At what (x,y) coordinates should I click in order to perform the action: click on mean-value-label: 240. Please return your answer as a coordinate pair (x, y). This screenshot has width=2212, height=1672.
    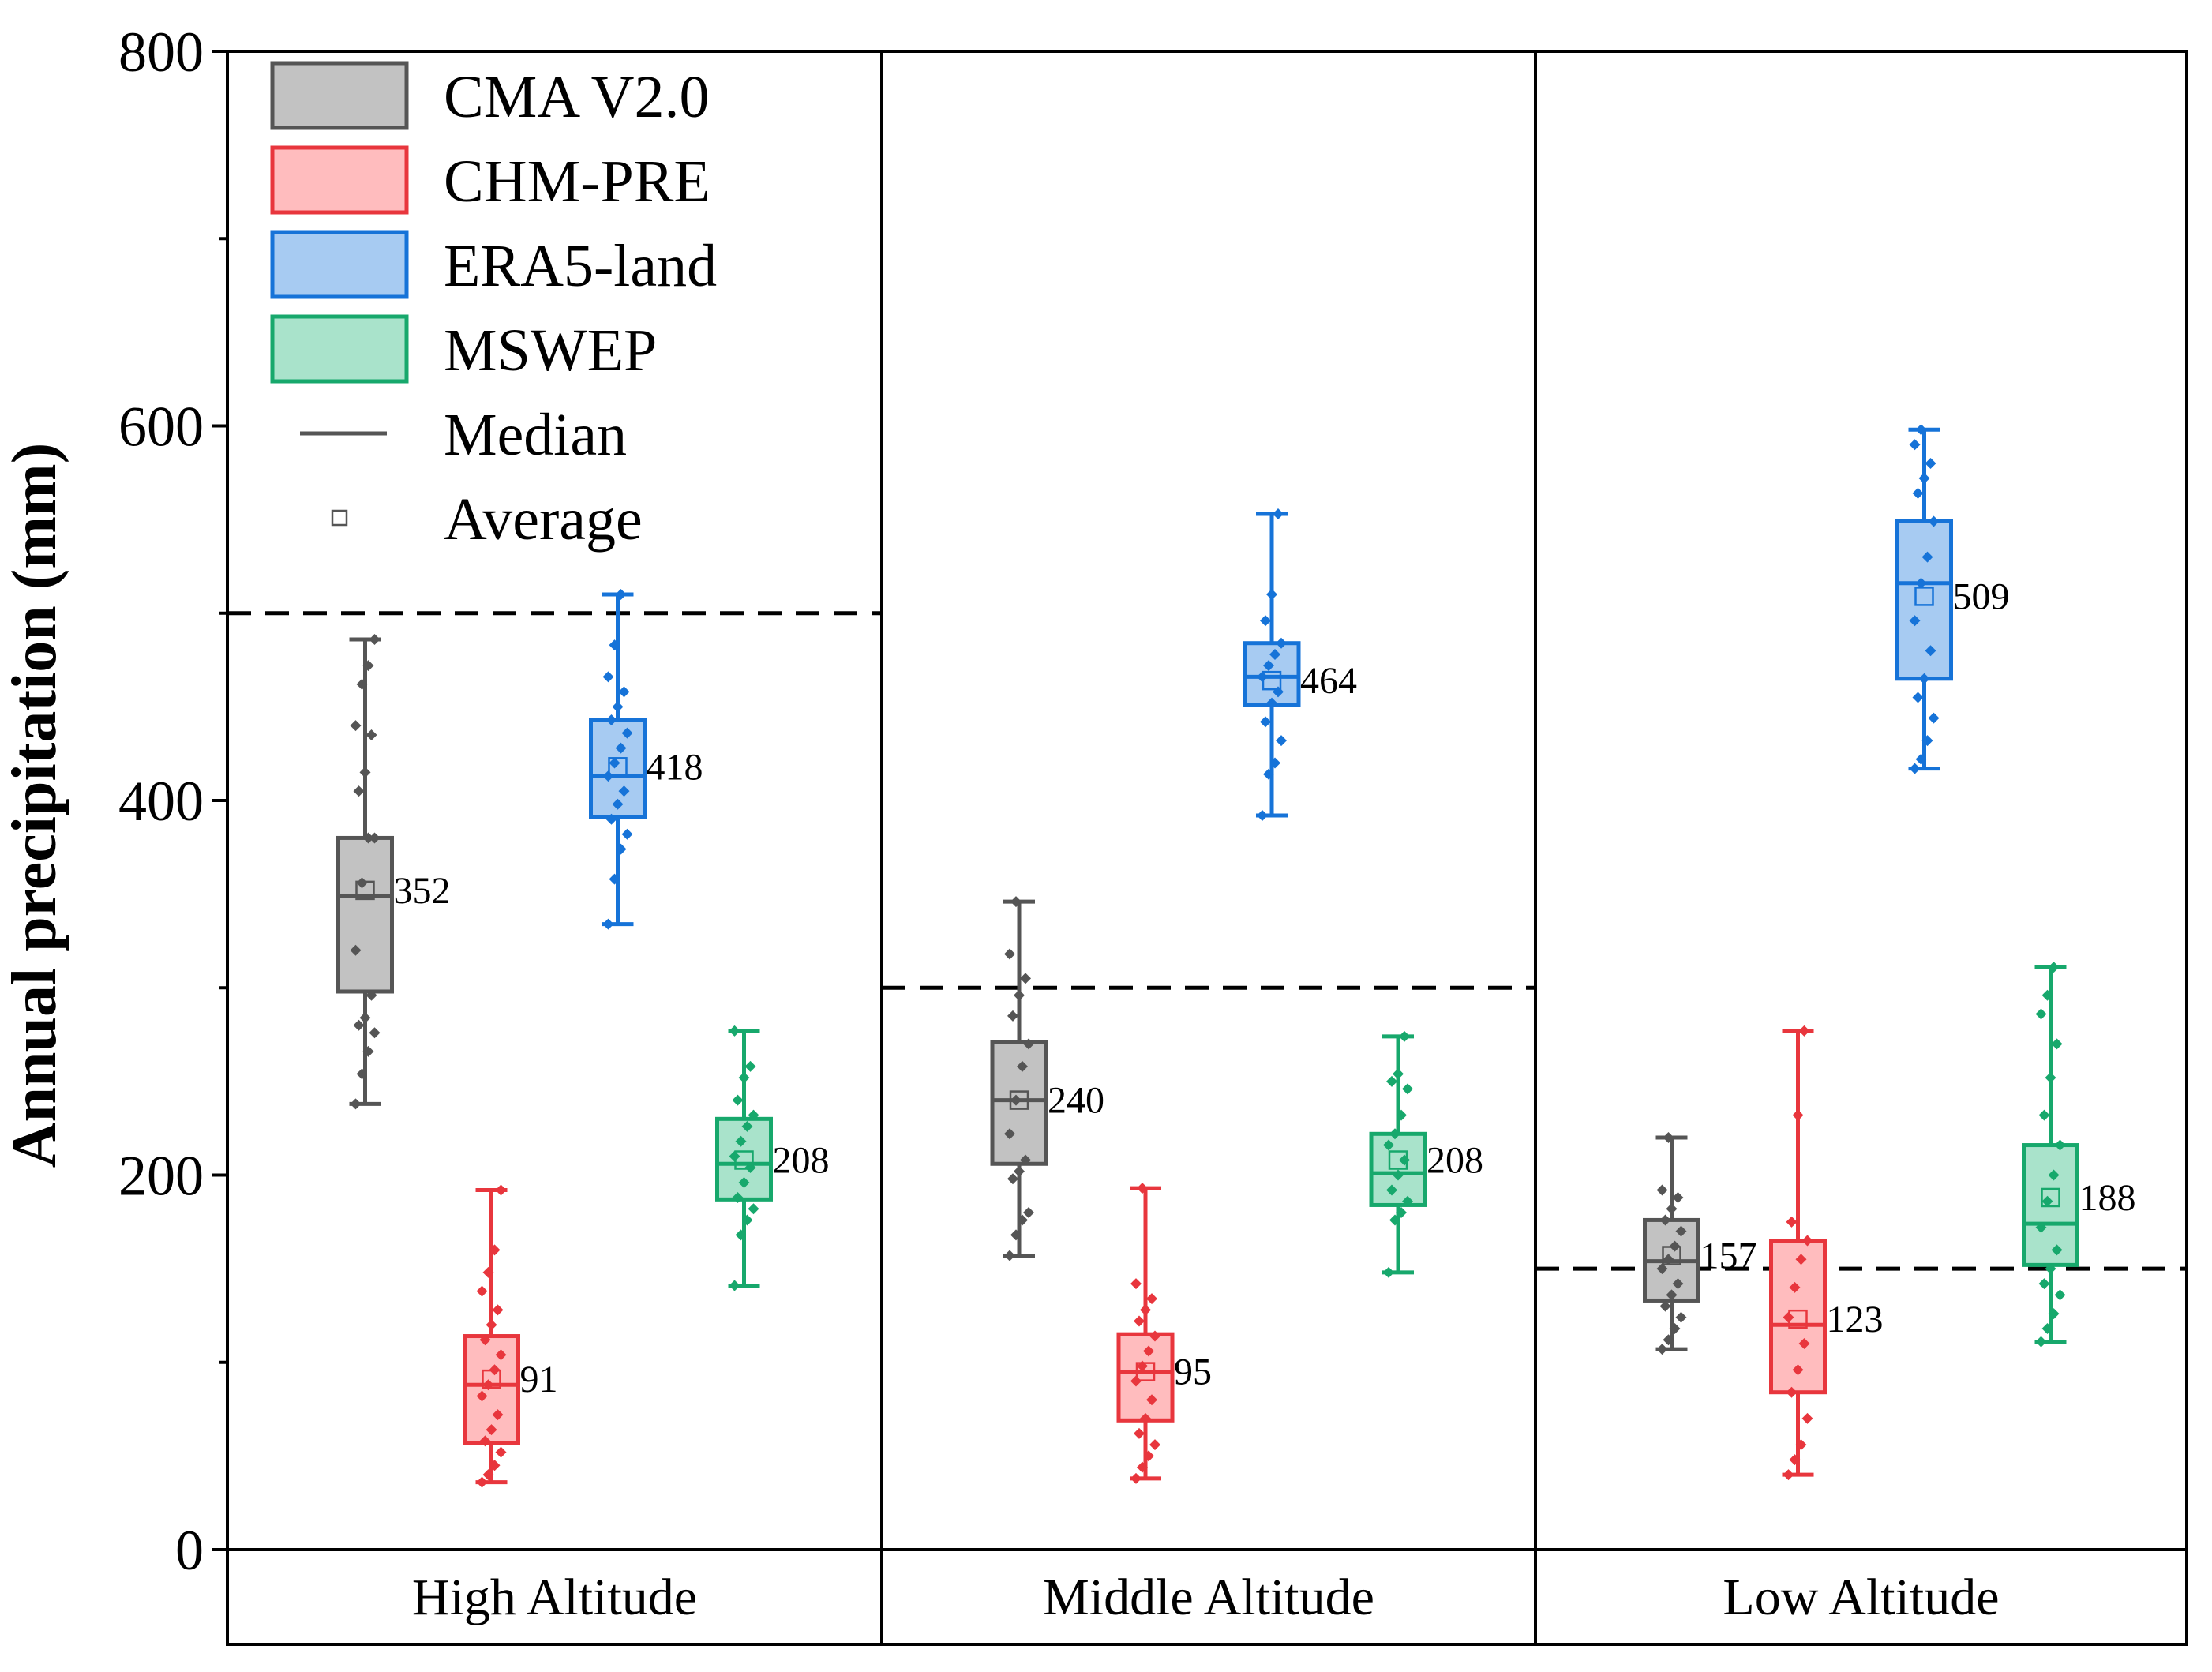
    Looking at the image, I should click on (1076, 1101).